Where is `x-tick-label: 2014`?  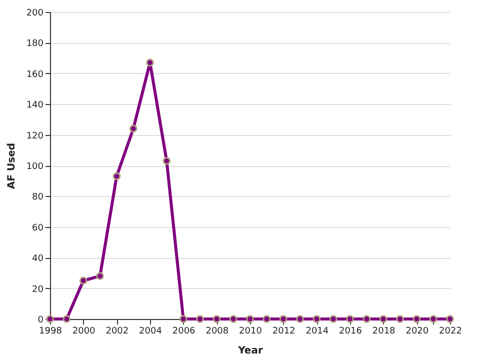
x-tick-label: 2014 is located at coordinates (317, 331).